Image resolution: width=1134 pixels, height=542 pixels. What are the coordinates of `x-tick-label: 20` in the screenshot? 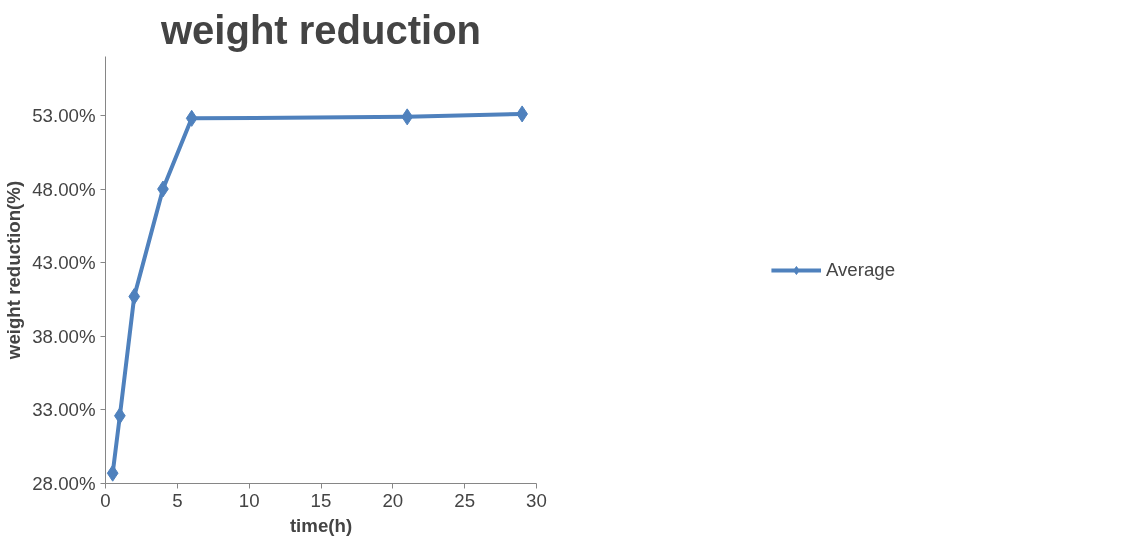 It's located at (393, 500).